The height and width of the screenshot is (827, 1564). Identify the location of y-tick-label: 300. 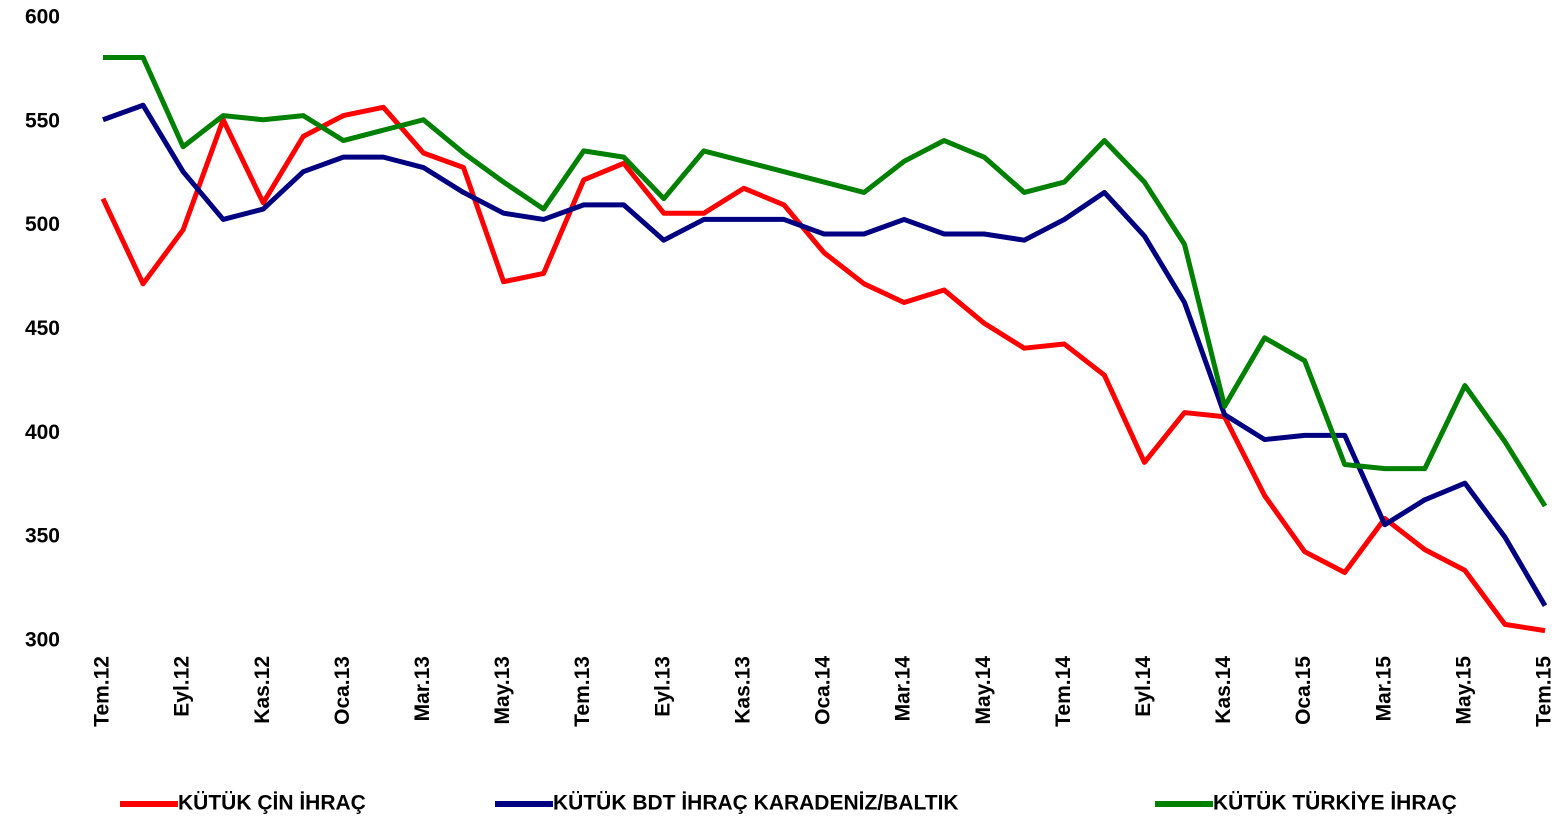
(42, 640).